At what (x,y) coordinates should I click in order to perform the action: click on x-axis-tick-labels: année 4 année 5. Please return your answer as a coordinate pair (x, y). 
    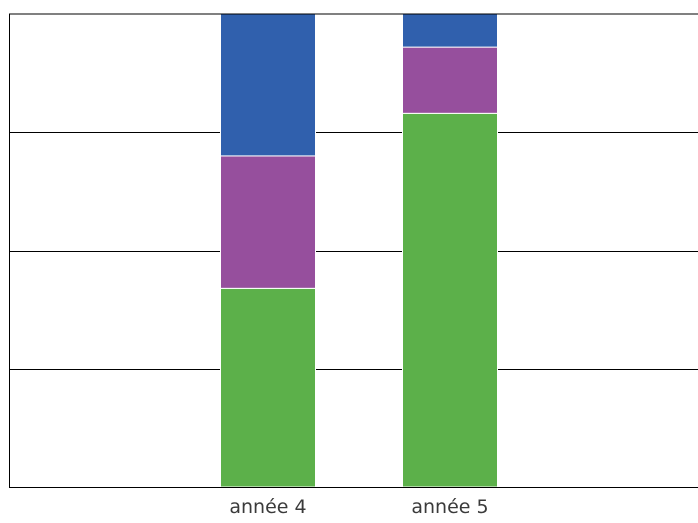
    Looking at the image, I should click on (358, 507).